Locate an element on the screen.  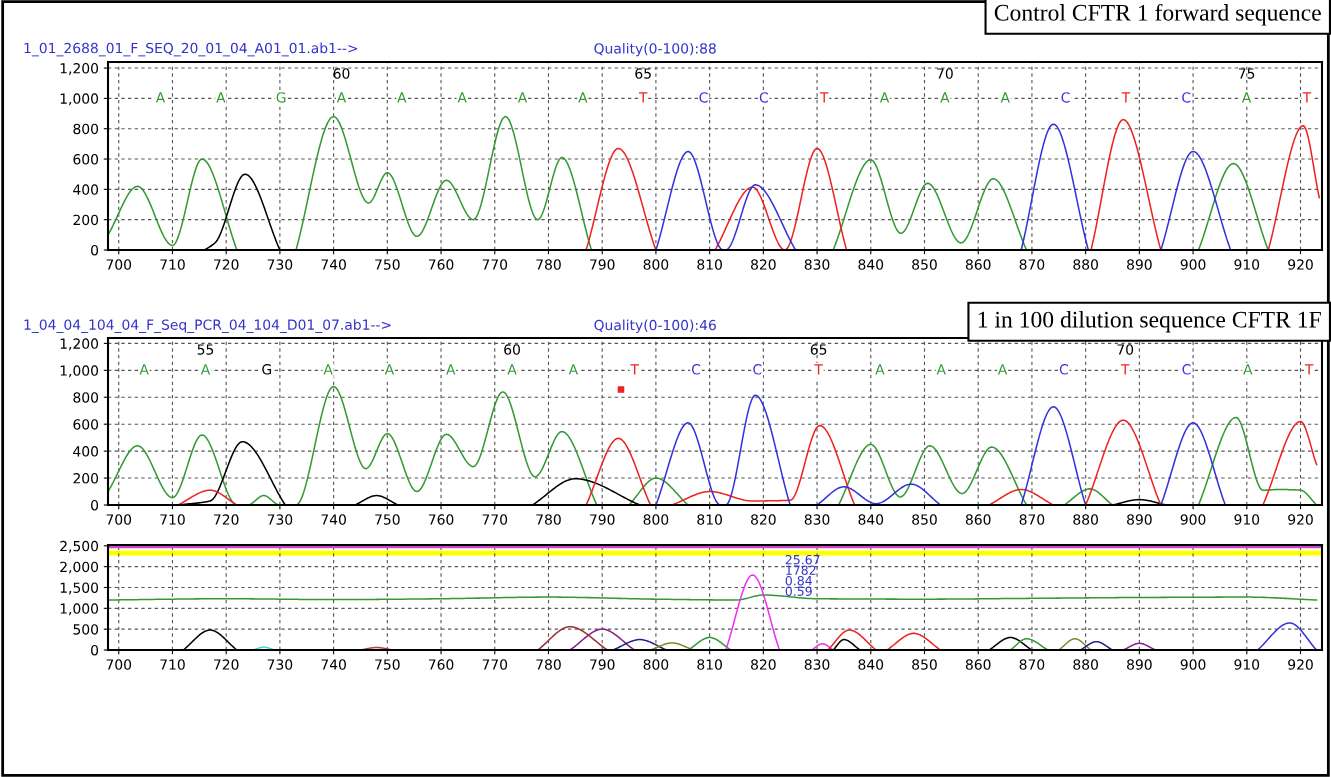
x-tick-label: 850 is located at coordinates (924, 264).